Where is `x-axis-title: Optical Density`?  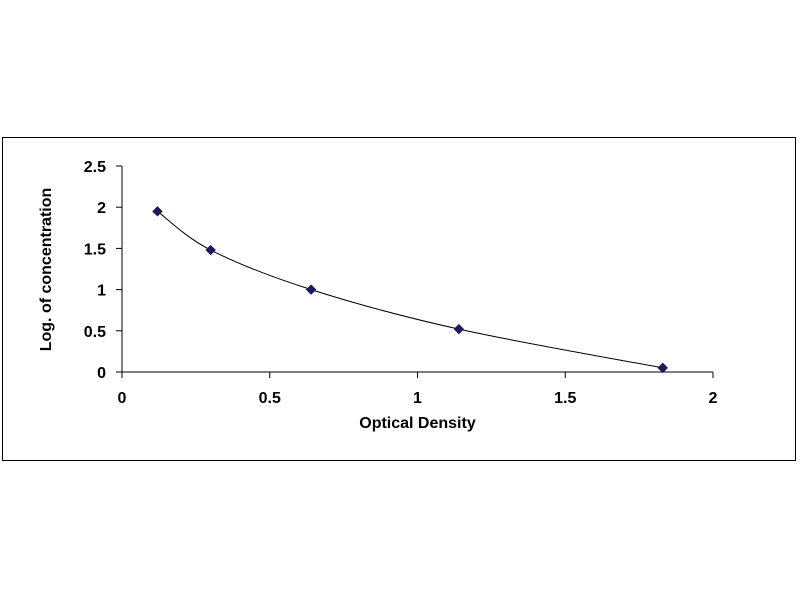 x-axis-title: Optical Density is located at coordinates (417, 423).